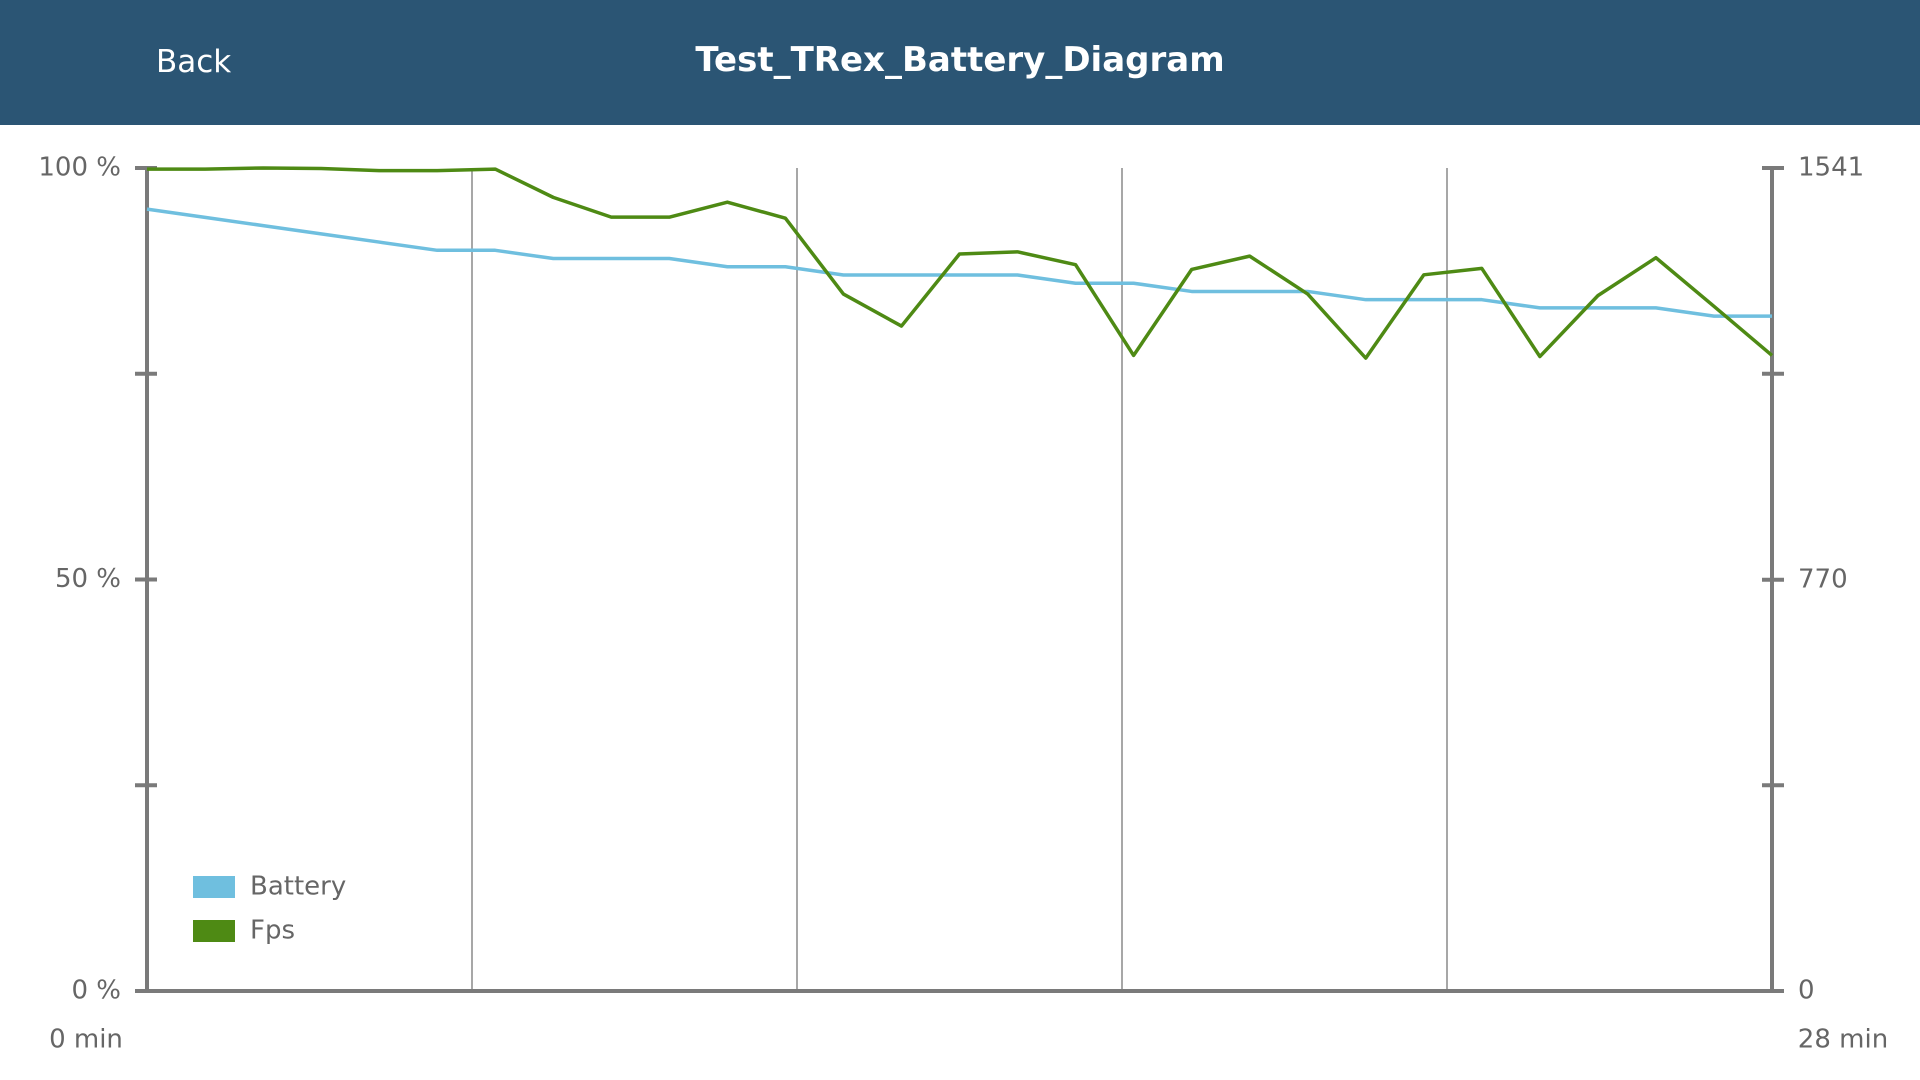  Describe the element at coordinates (1843, 1040) in the screenshot. I see `x-tick-label: 28 min` at that location.